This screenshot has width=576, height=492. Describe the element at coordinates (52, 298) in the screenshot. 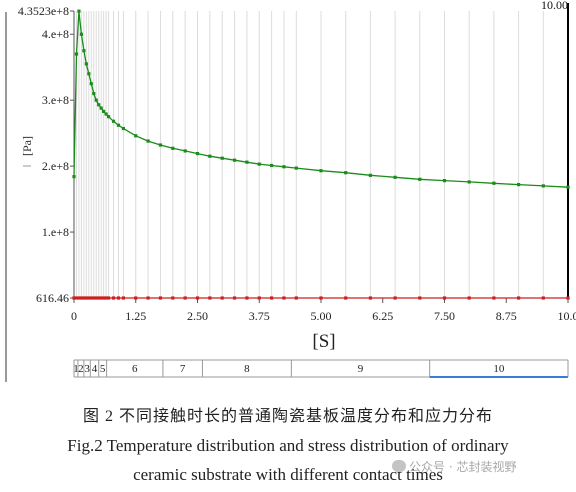

I see `y-tick-label: 616.46` at that location.